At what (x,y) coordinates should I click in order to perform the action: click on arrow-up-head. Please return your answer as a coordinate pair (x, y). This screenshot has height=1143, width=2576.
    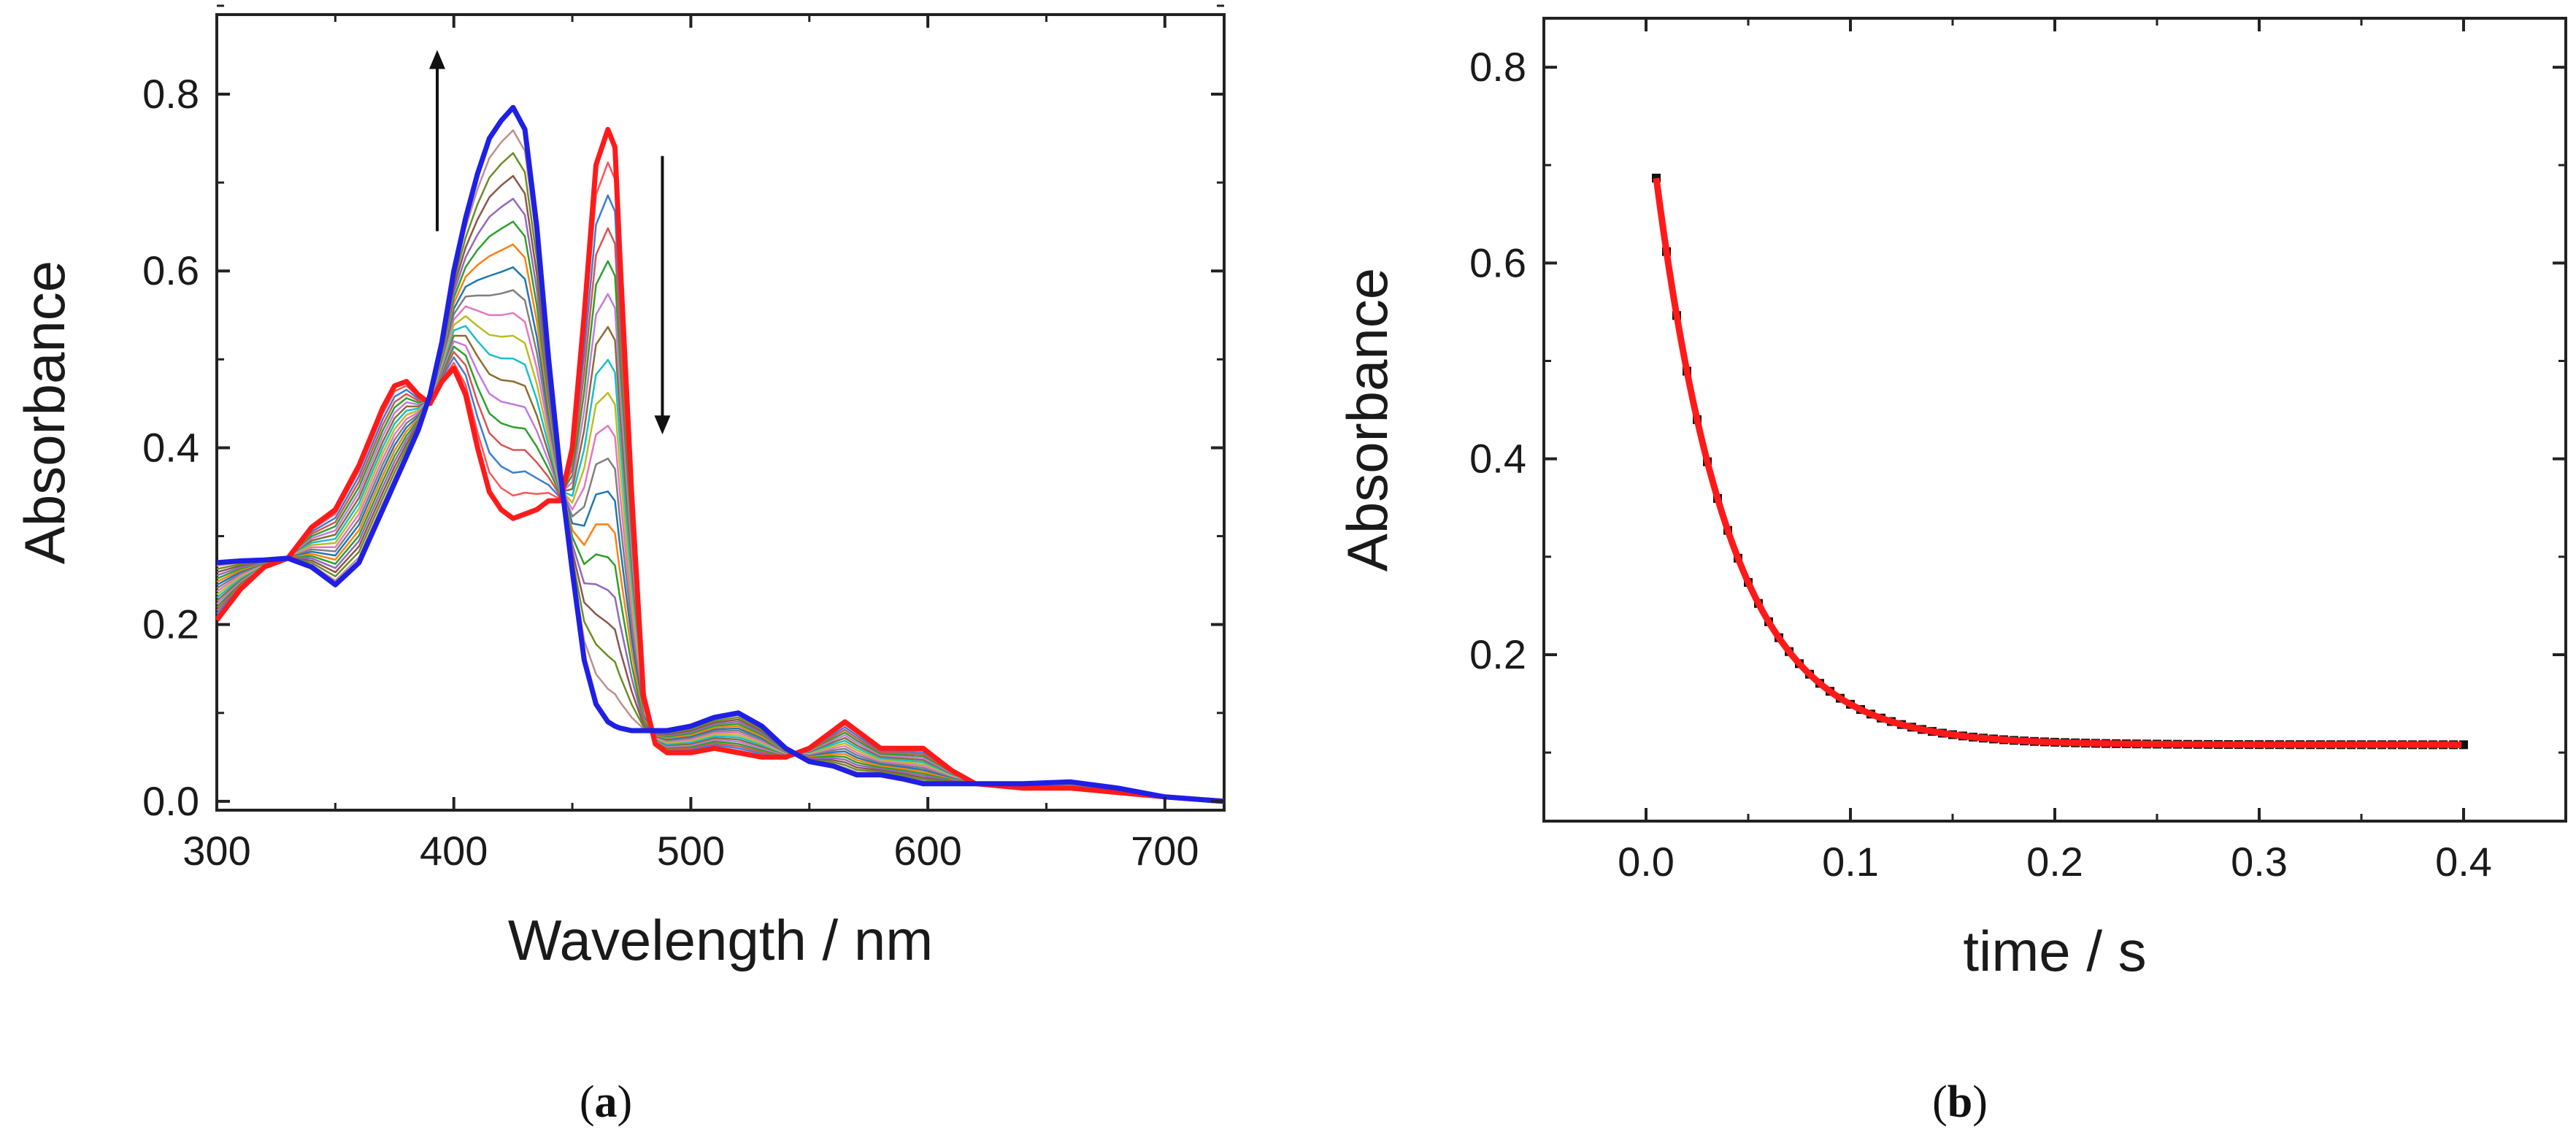
    Looking at the image, I should click on (436, 59).